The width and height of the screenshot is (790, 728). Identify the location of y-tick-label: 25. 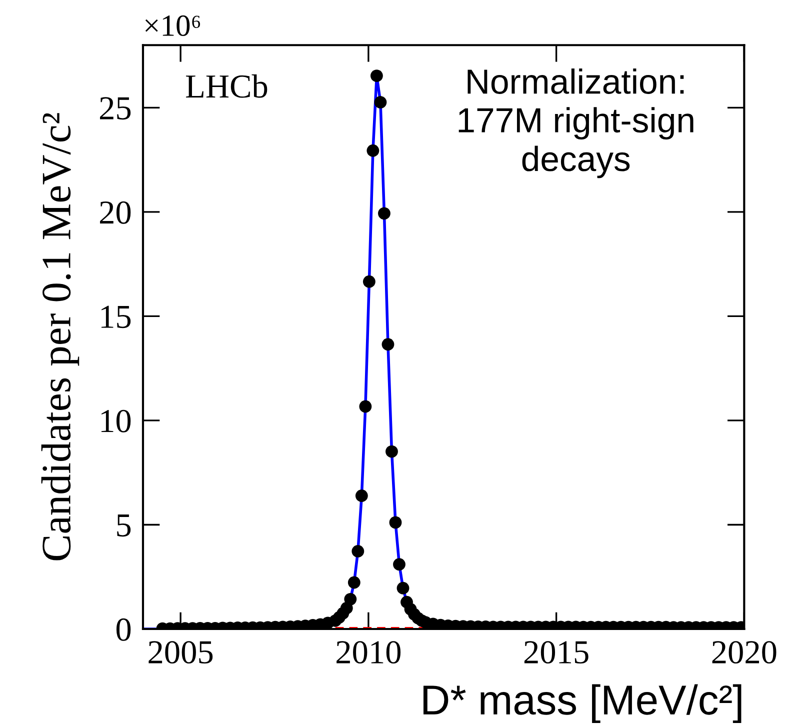
(115, 108).